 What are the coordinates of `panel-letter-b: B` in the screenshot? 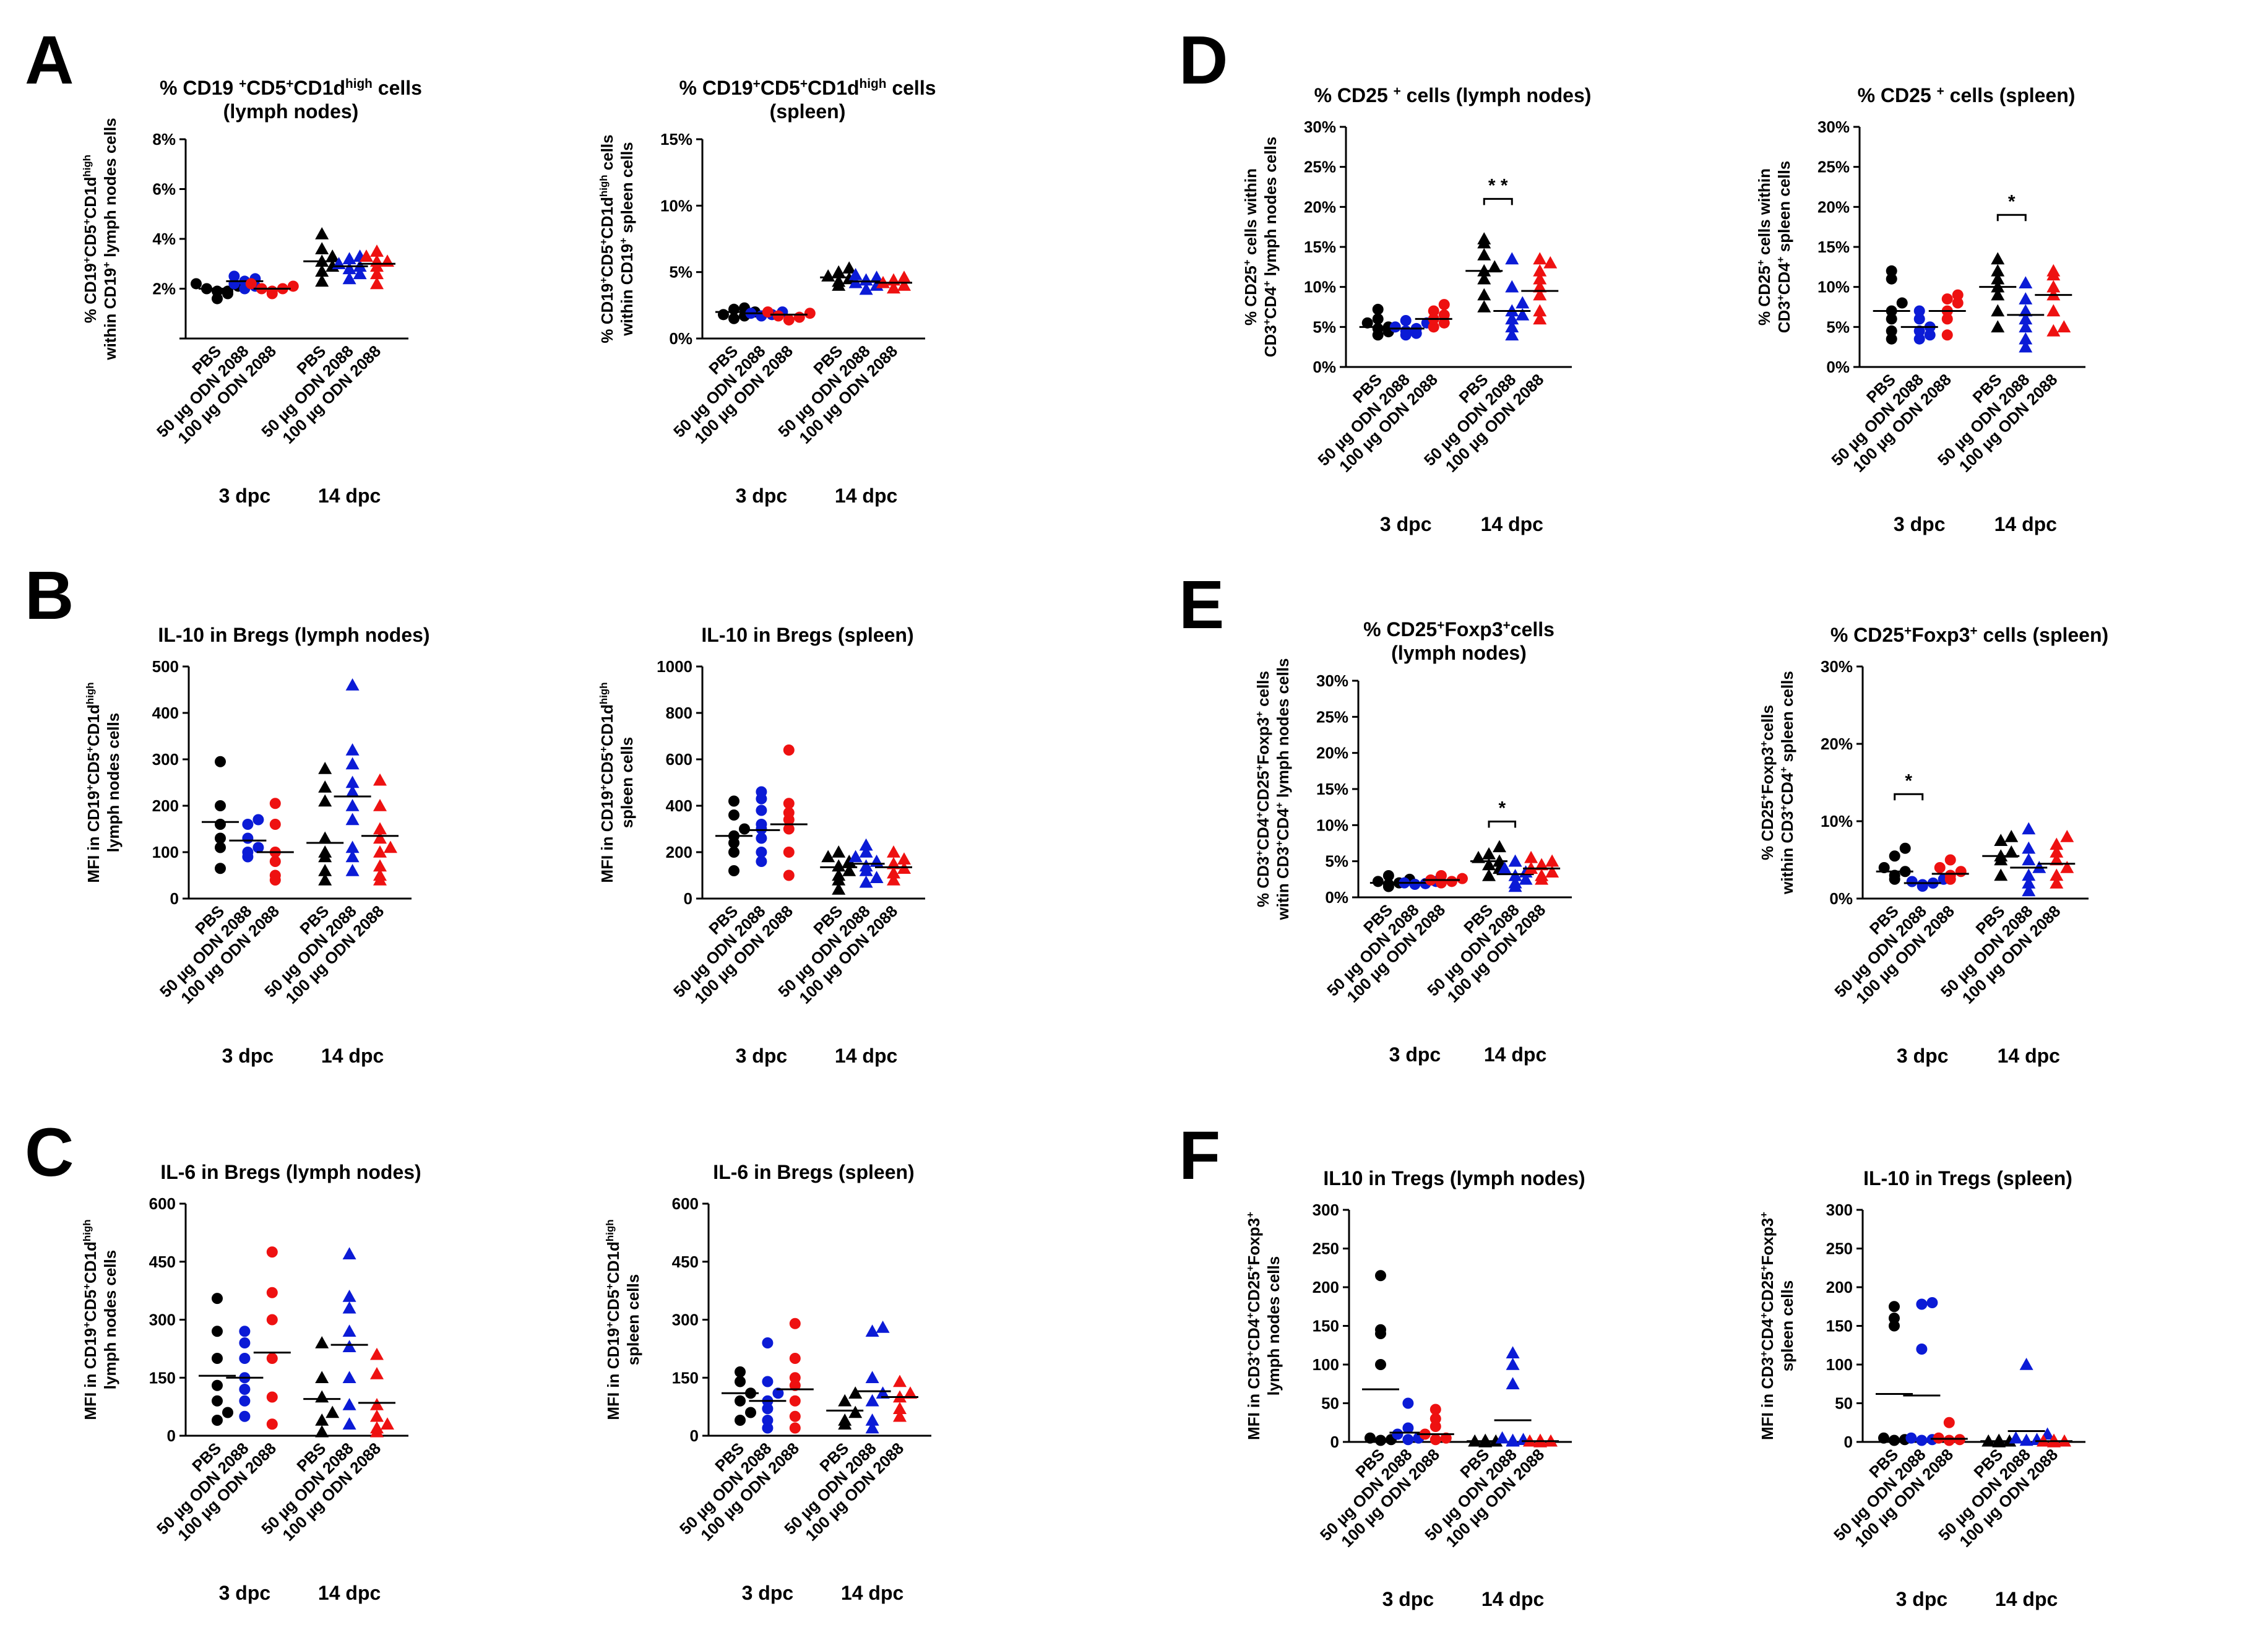 It's located at (49, 596).